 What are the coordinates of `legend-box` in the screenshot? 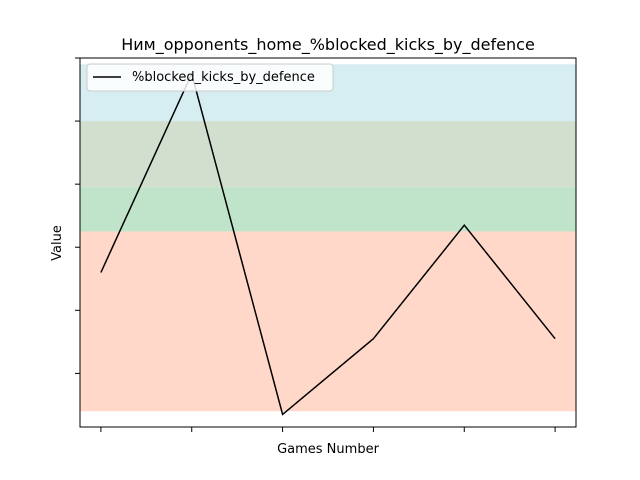 It's located at (210, 77).